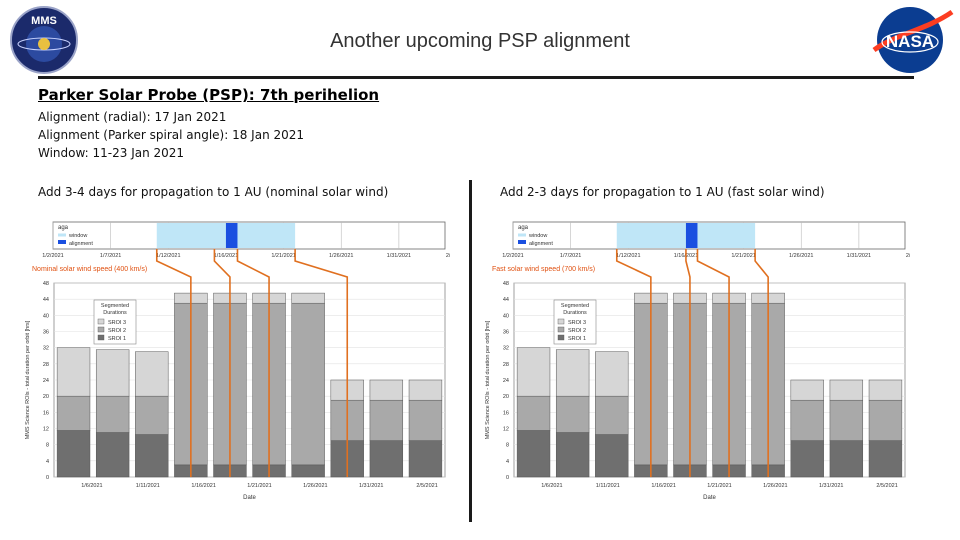 The image size is (960, 540). Describe the element at coordinates (44, 40) in the screenshot. I see `mms-logo: MMS` at that location.